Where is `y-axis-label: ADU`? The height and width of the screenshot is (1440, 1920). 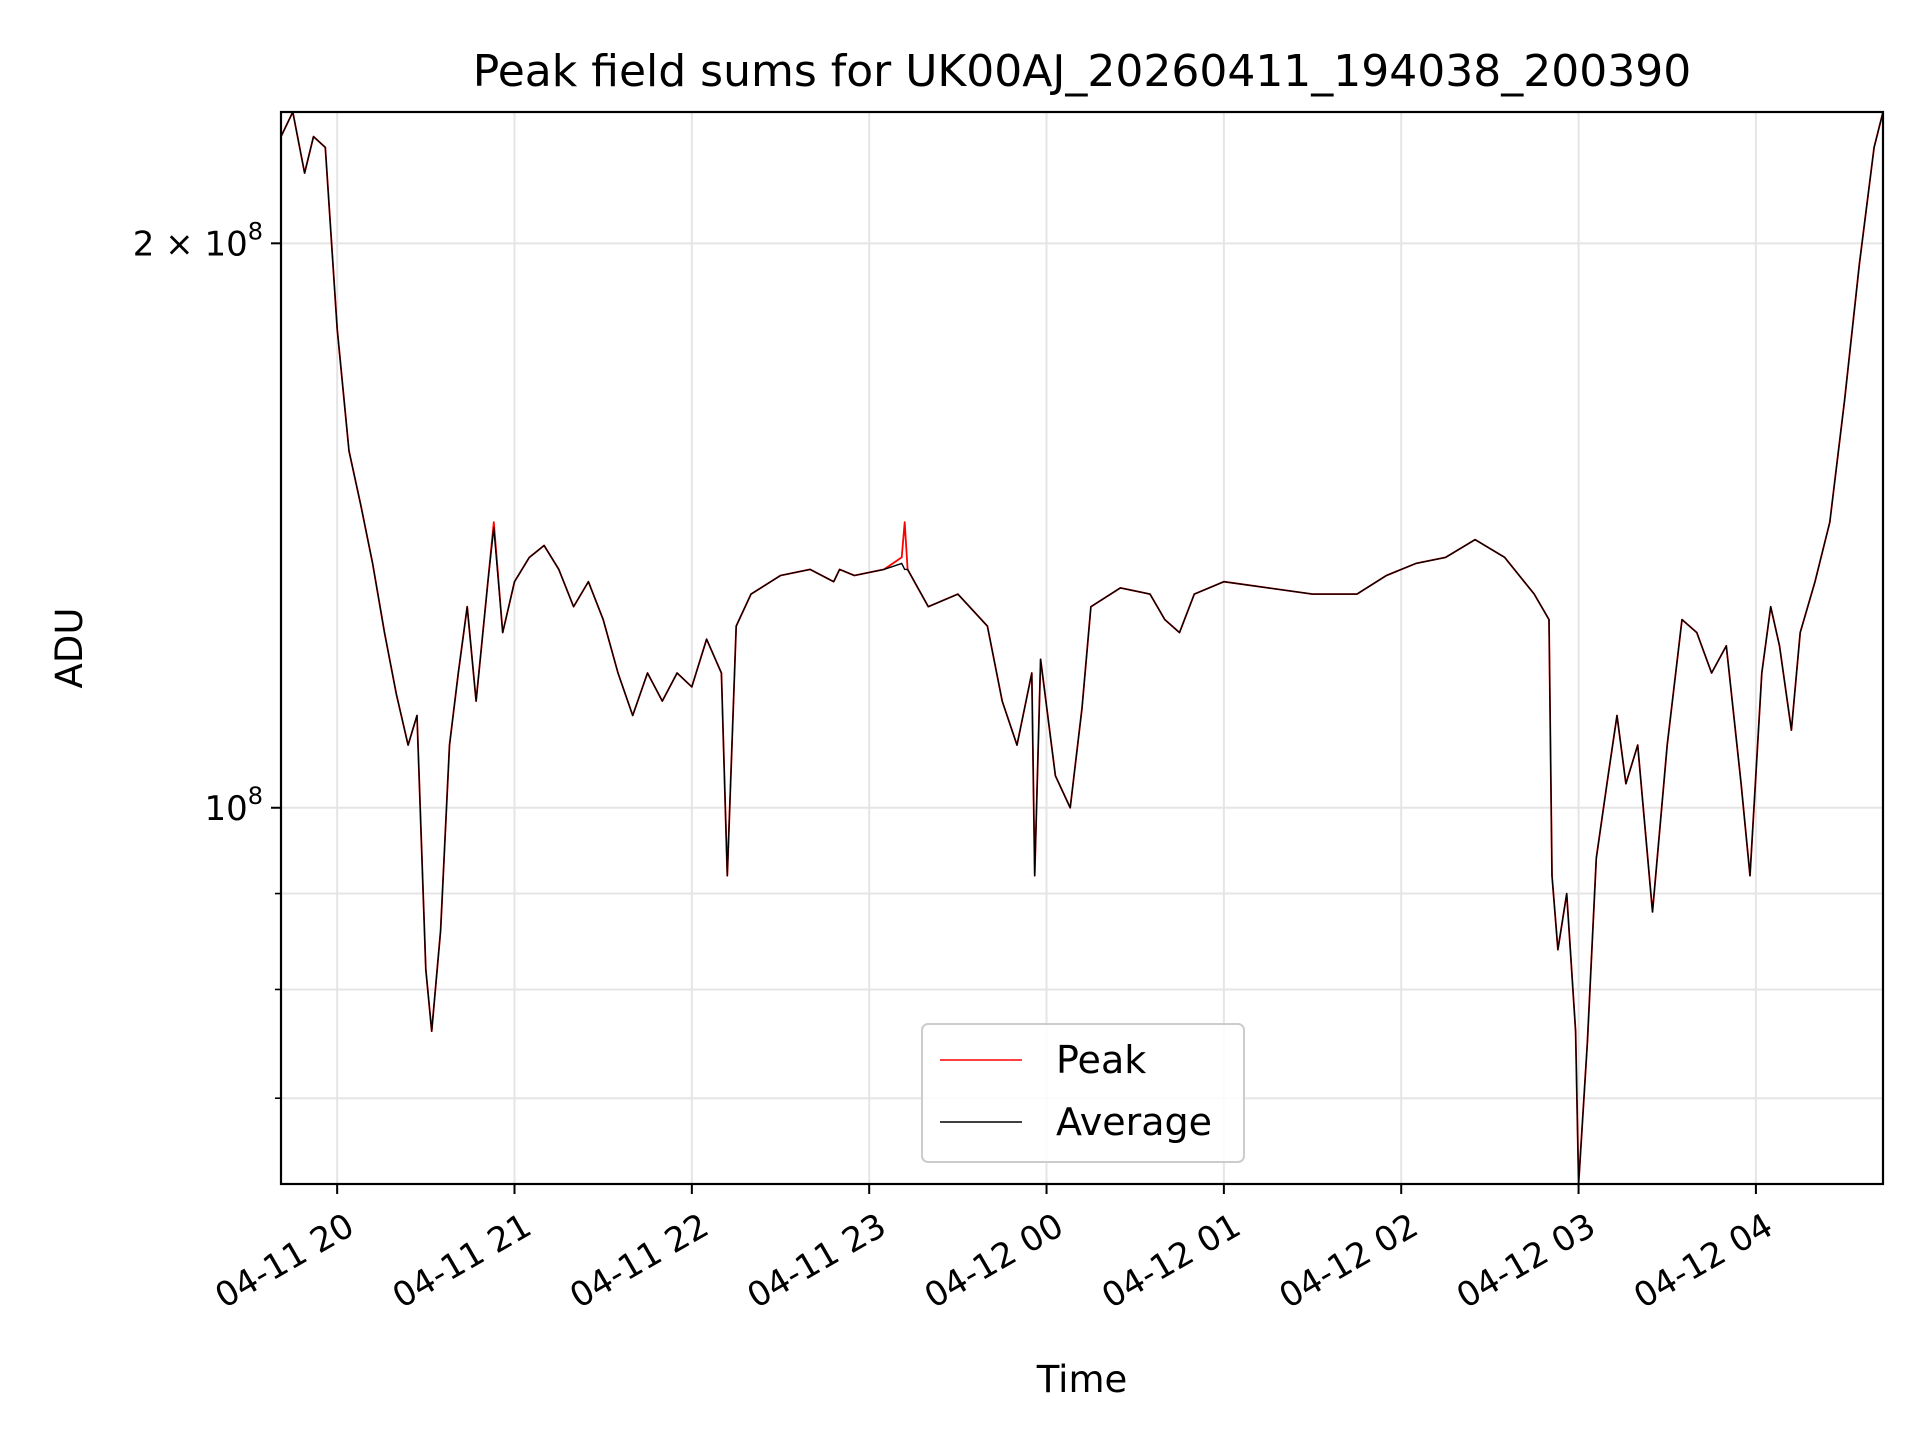
y-axis-label: ADU is located at coordinates (69, 648).